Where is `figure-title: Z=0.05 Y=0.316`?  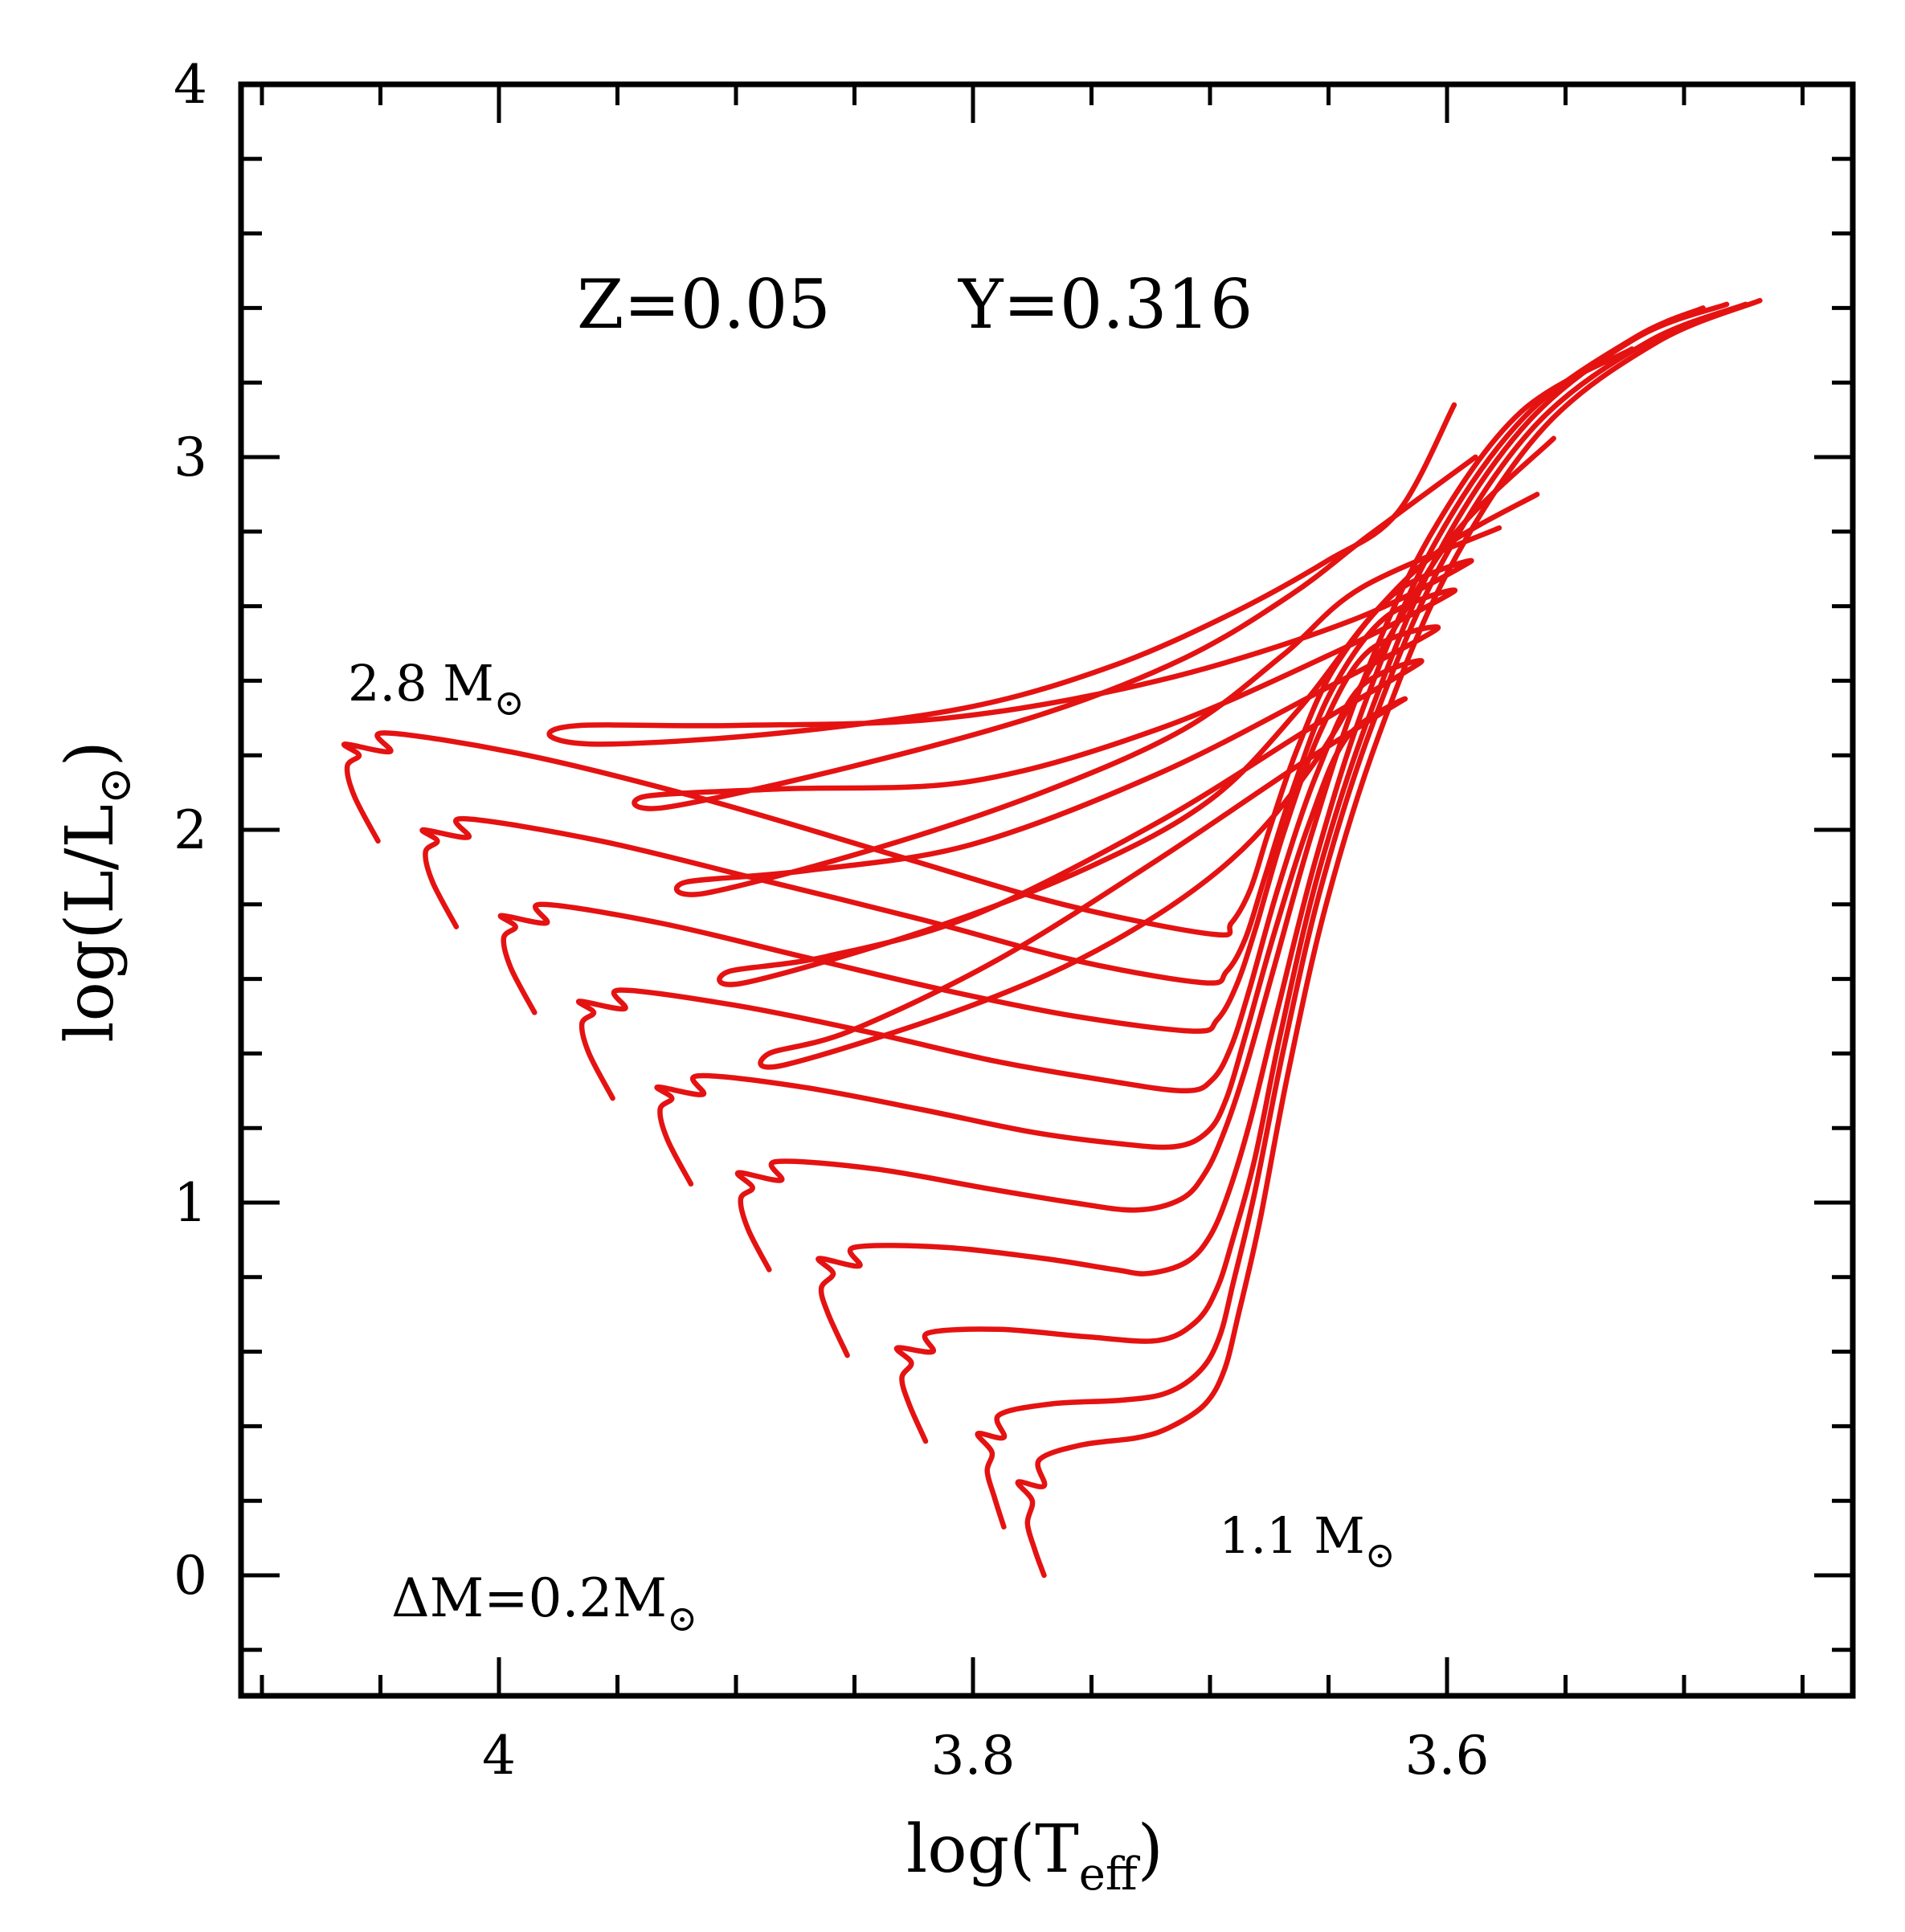
figure-title: Z=0.05 Y=0.316 is located at coordinates (915, 304).